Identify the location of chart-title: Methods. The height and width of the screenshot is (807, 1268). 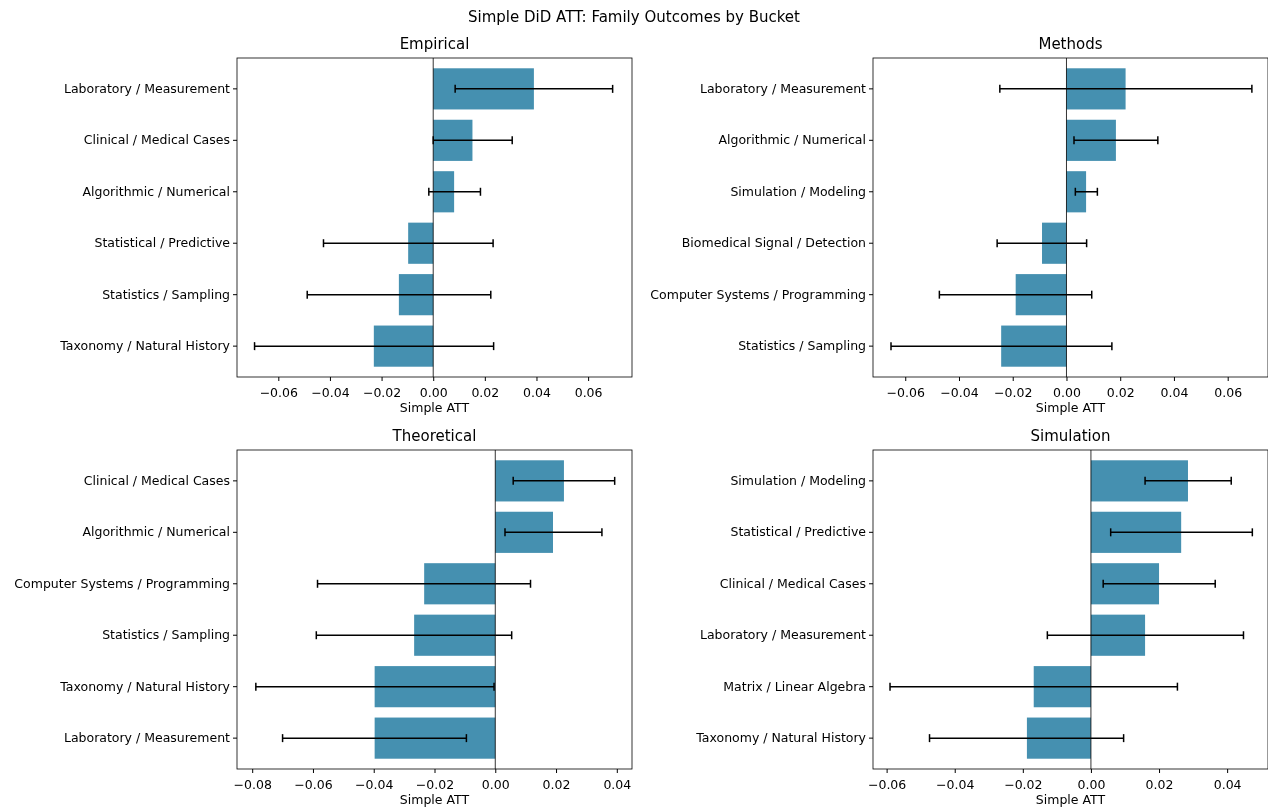
(1070, 44).